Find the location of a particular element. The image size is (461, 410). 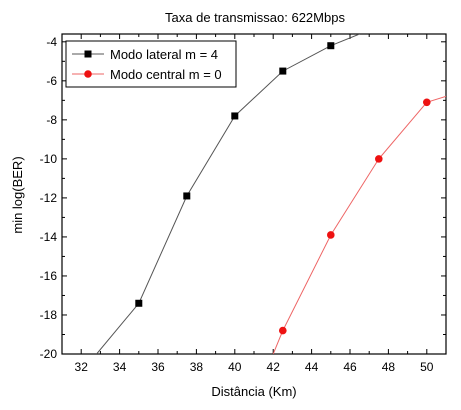

x-axis-label: Distância (Km) is located at coordinates (253, 391).